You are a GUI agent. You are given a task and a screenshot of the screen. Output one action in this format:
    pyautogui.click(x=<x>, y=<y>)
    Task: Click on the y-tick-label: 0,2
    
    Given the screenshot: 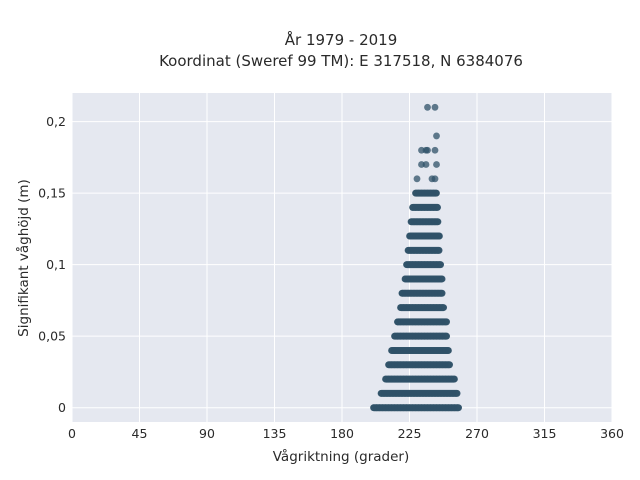 What is the action you would take?
    pyautogui.click(x=56, y=121)
    